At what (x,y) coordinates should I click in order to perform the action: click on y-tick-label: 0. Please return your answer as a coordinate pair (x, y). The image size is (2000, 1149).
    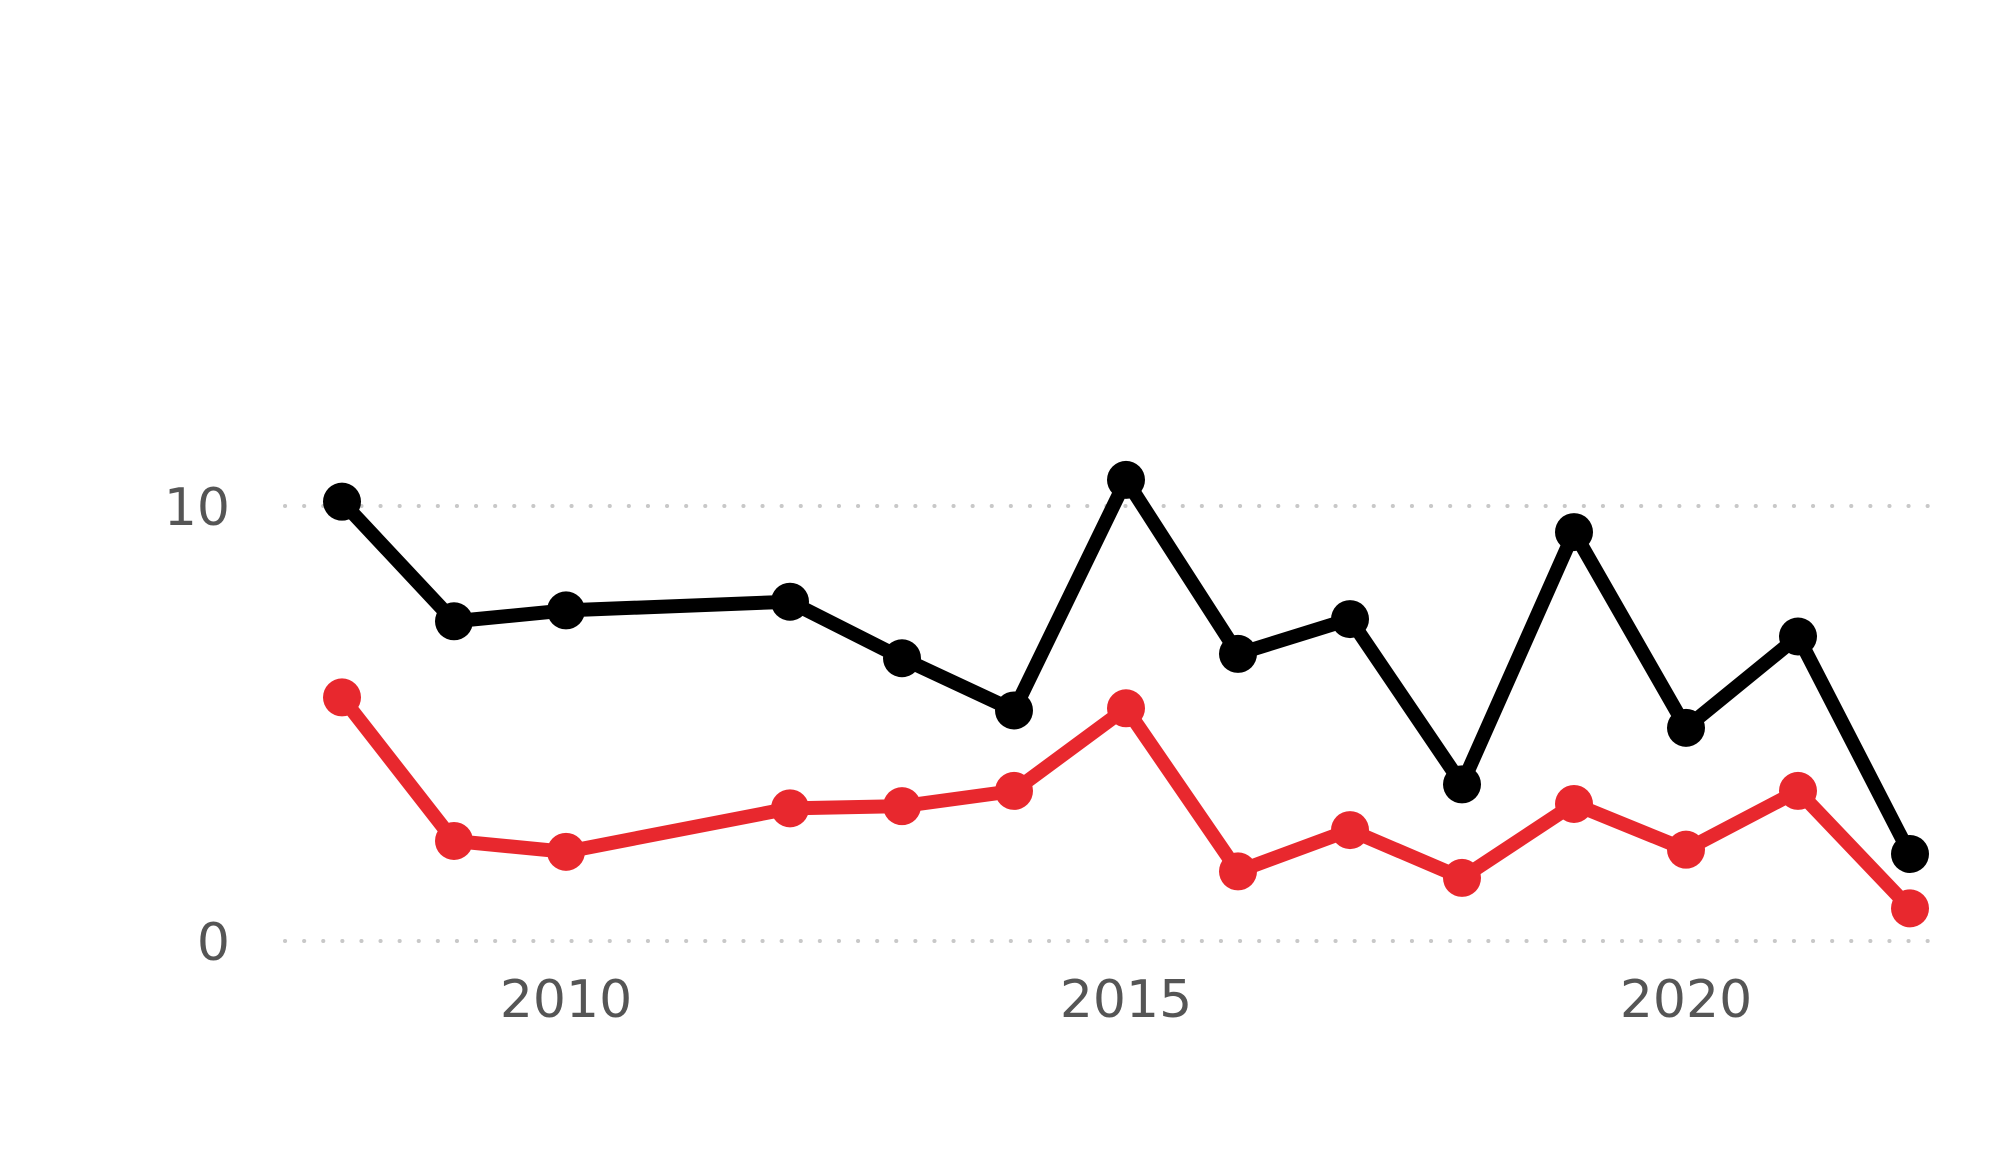
    Looking at the image, I should click on (213, 943).